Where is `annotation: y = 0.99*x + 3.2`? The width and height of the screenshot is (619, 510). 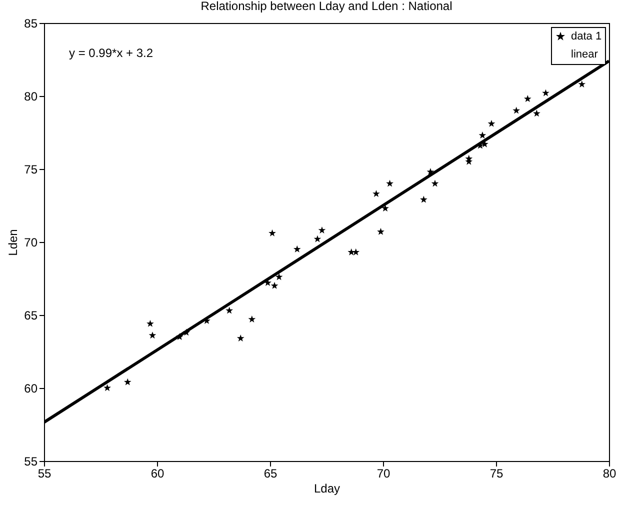 annotation: y = 0.99*x + 3.2 is located at coordinates (111, 53).